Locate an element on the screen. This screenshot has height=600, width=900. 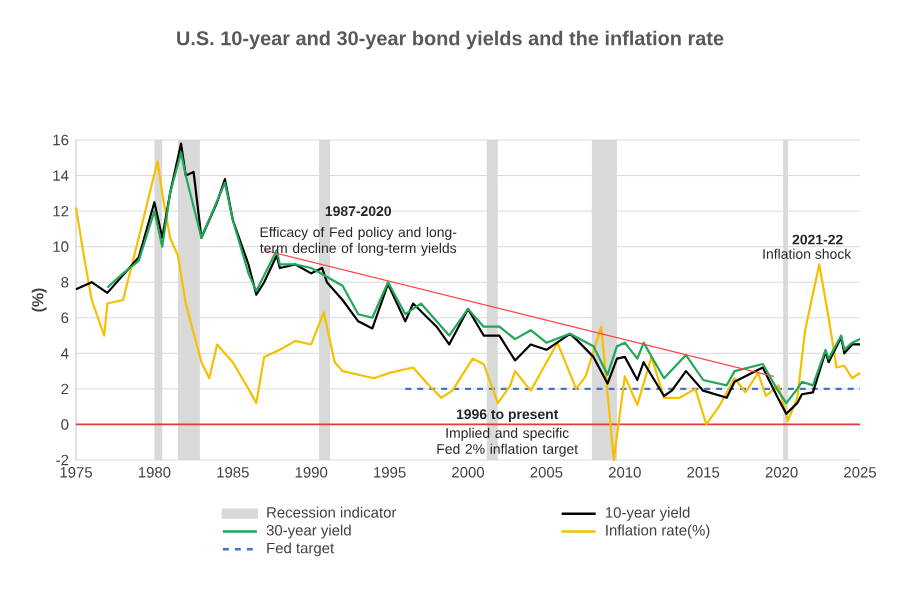
chart-title: U.S. 10-year and 30-year bond yields and the inflation rate is located at coordinates (450, 40).